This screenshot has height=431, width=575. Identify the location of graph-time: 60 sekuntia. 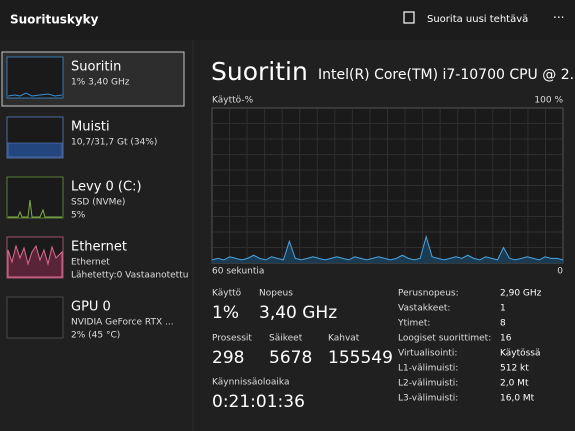
(238, 272).